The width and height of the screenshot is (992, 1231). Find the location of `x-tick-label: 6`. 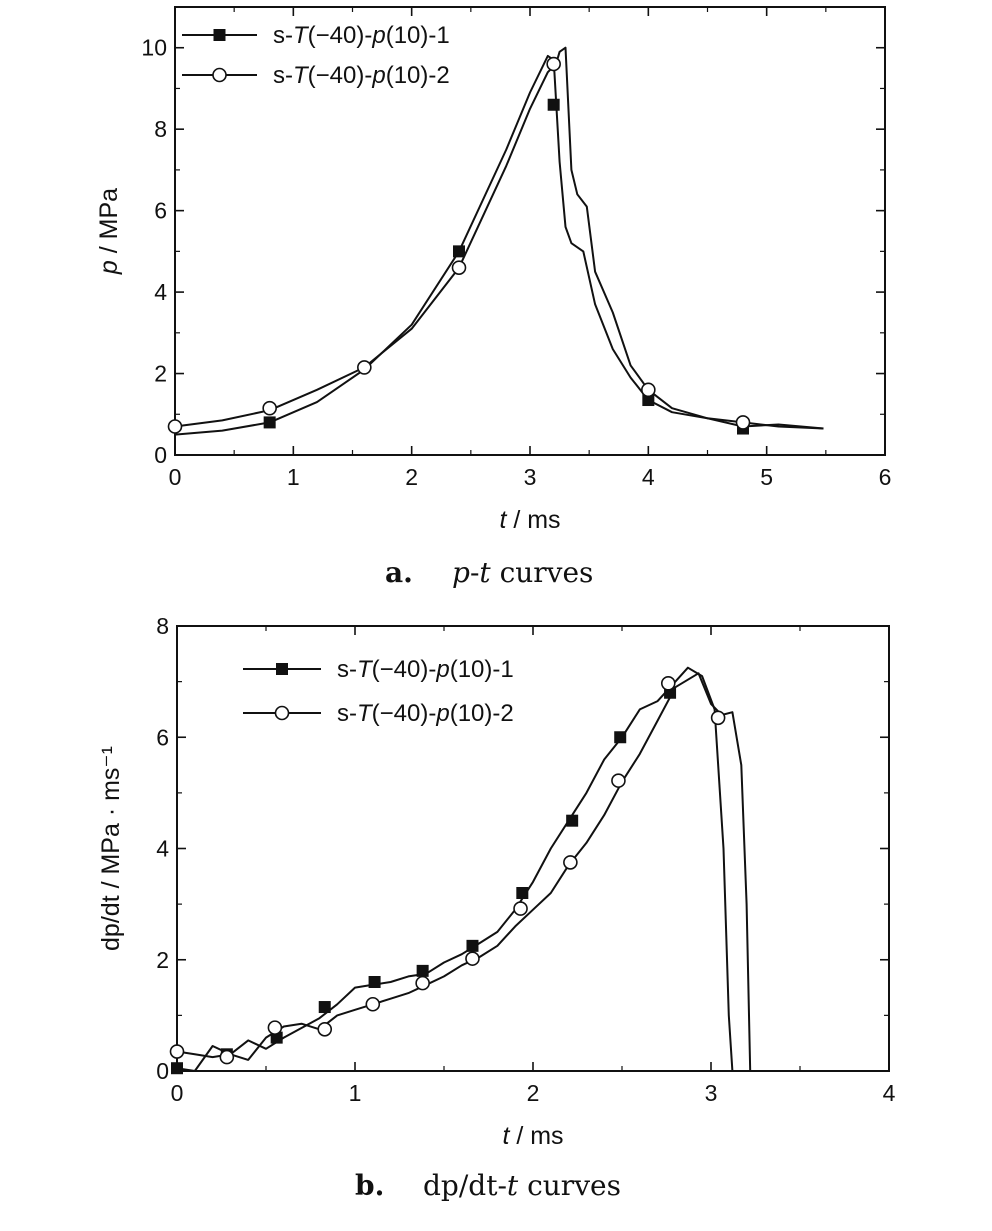

x-tick-label: 6 is located at coordinates (885, 477).